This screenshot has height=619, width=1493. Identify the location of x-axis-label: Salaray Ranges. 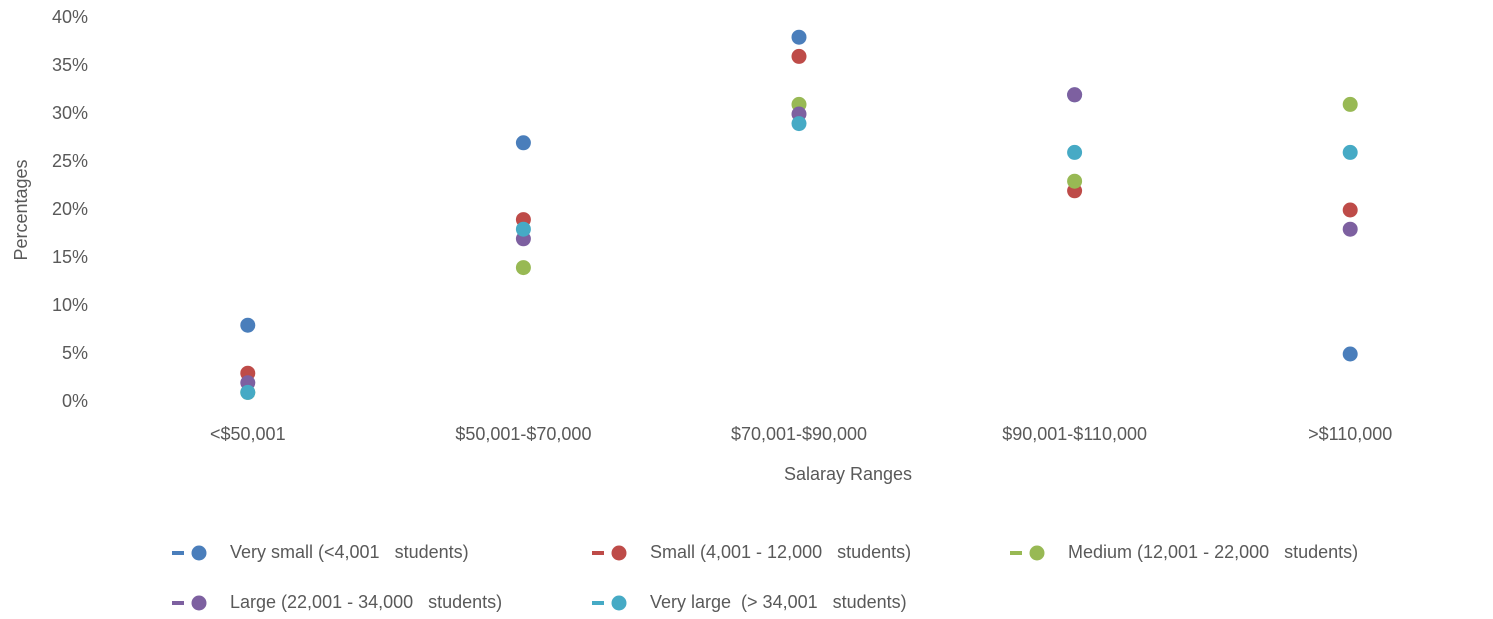
(848, 474).